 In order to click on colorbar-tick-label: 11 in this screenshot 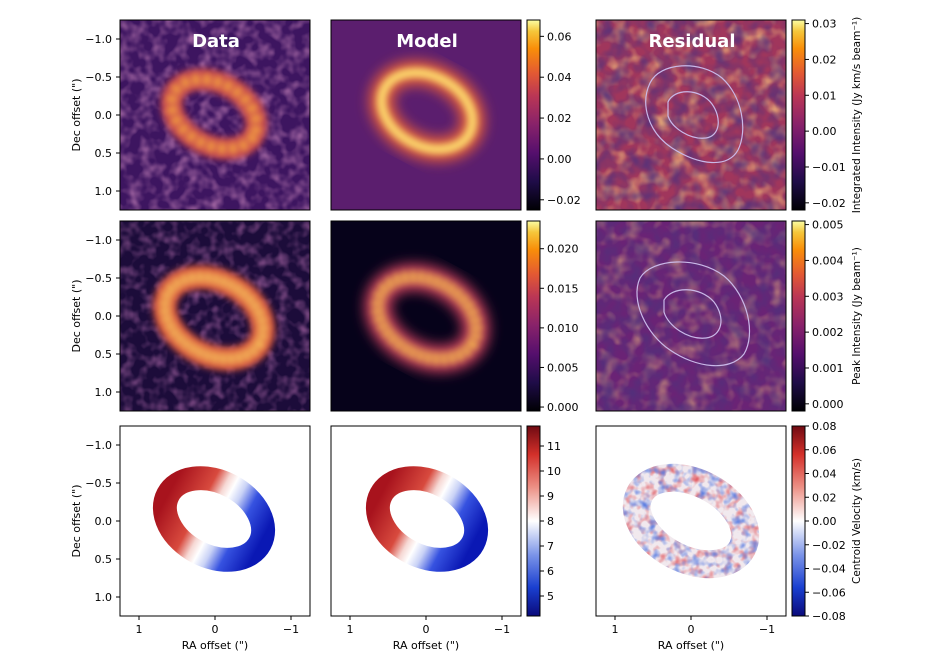, I will do `click(554, 446)`.